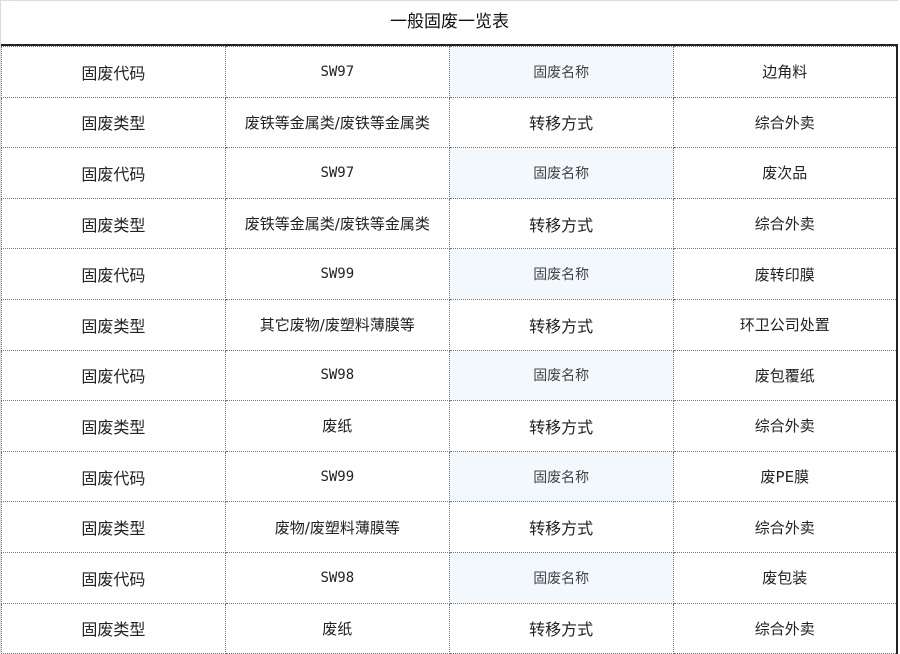 The height and width of the screenshot is (654, 900). I want to click on transfer-value: 环卫公司处置, so click(785, 324).